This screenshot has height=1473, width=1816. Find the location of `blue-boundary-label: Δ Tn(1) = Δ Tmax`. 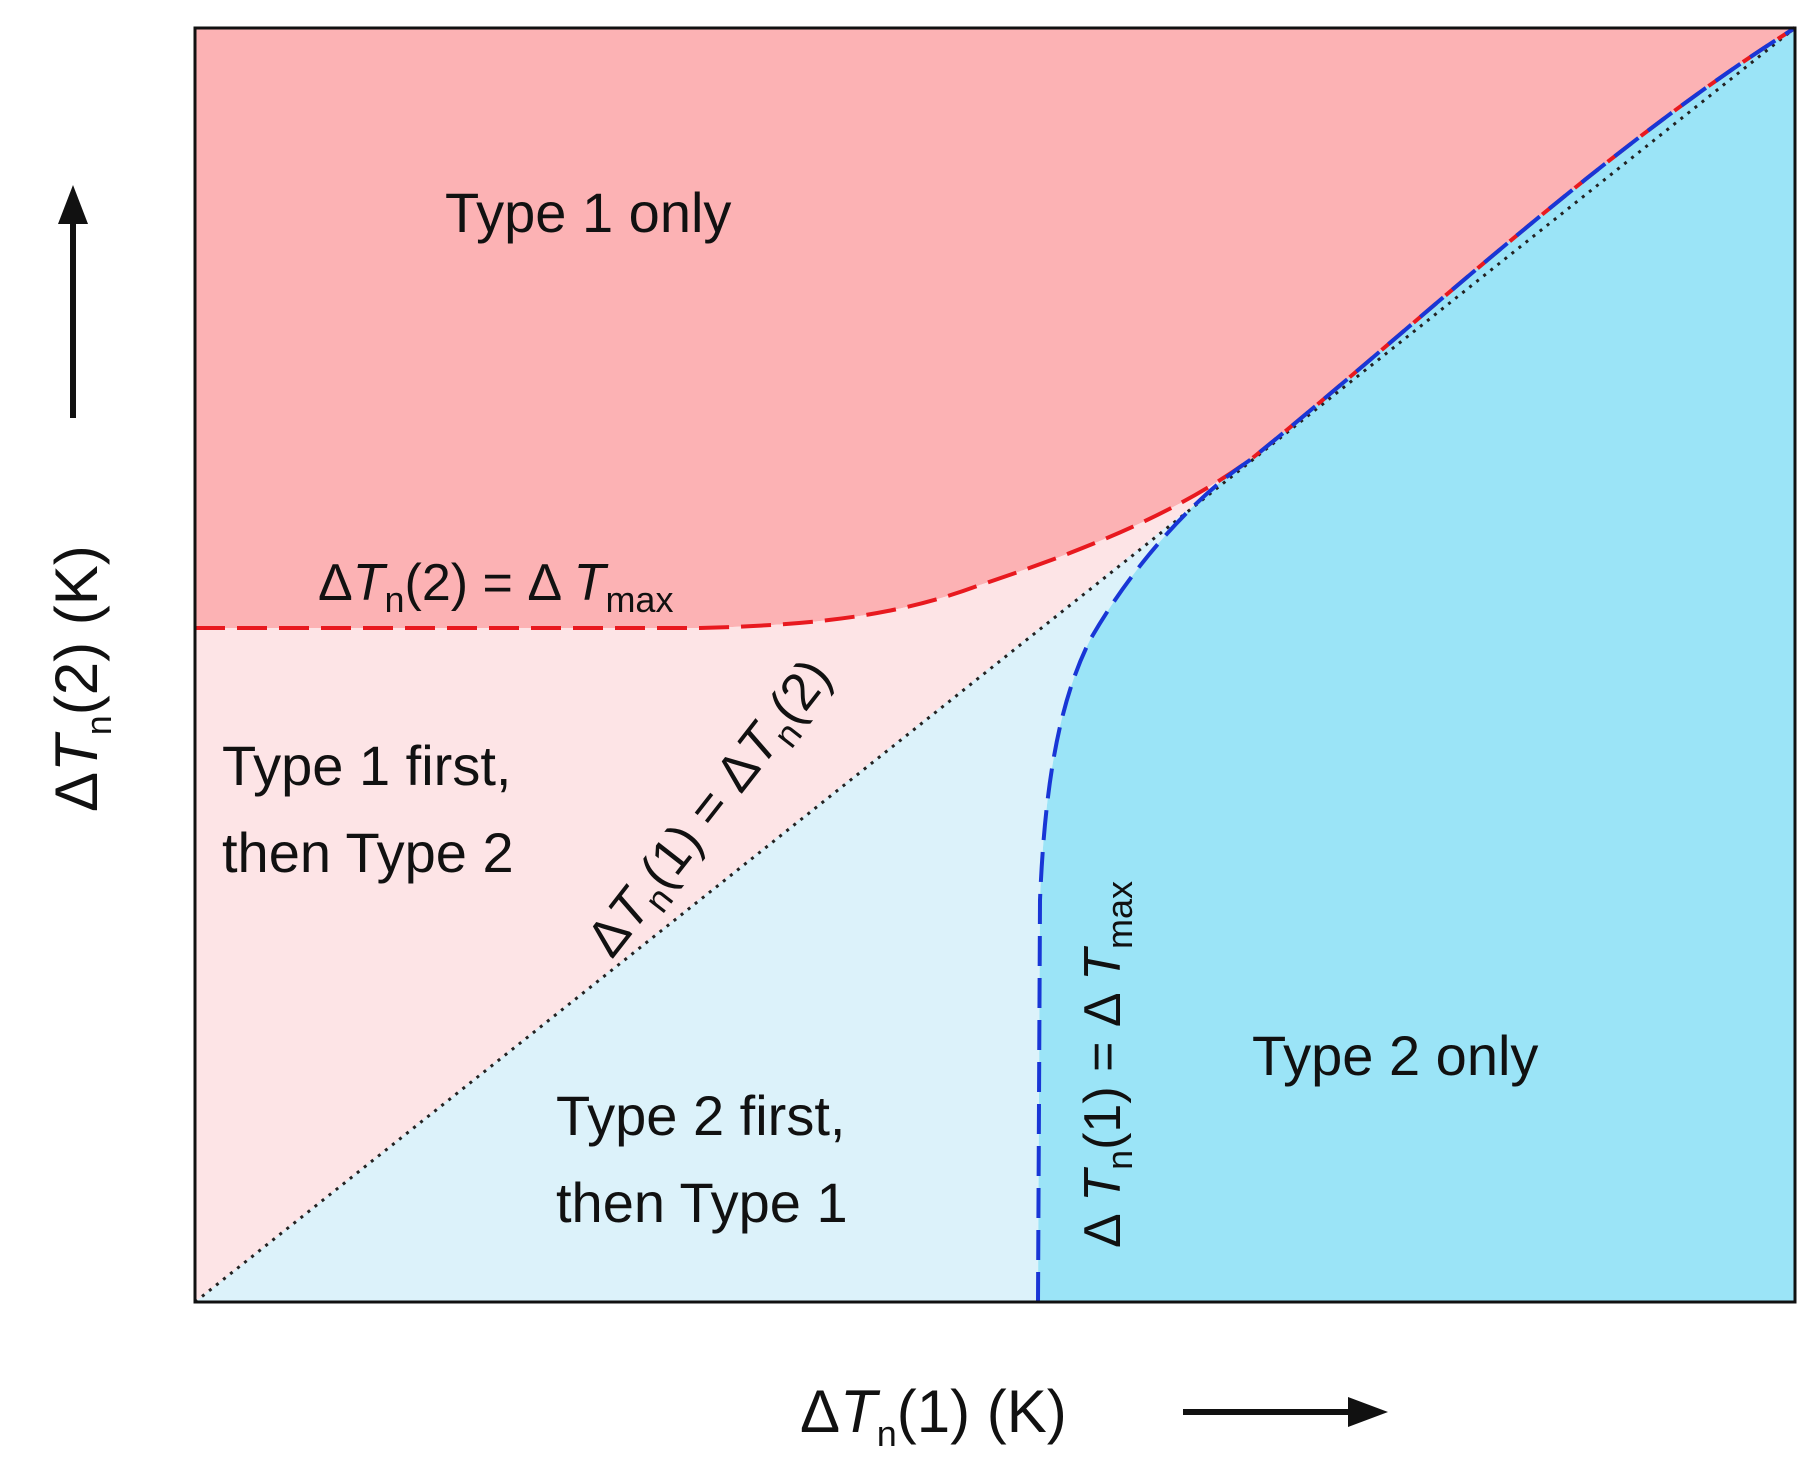

blue-boundary-label: Δ Tn(1) = Δ Tmax is located at coordinates (1107, 1064).